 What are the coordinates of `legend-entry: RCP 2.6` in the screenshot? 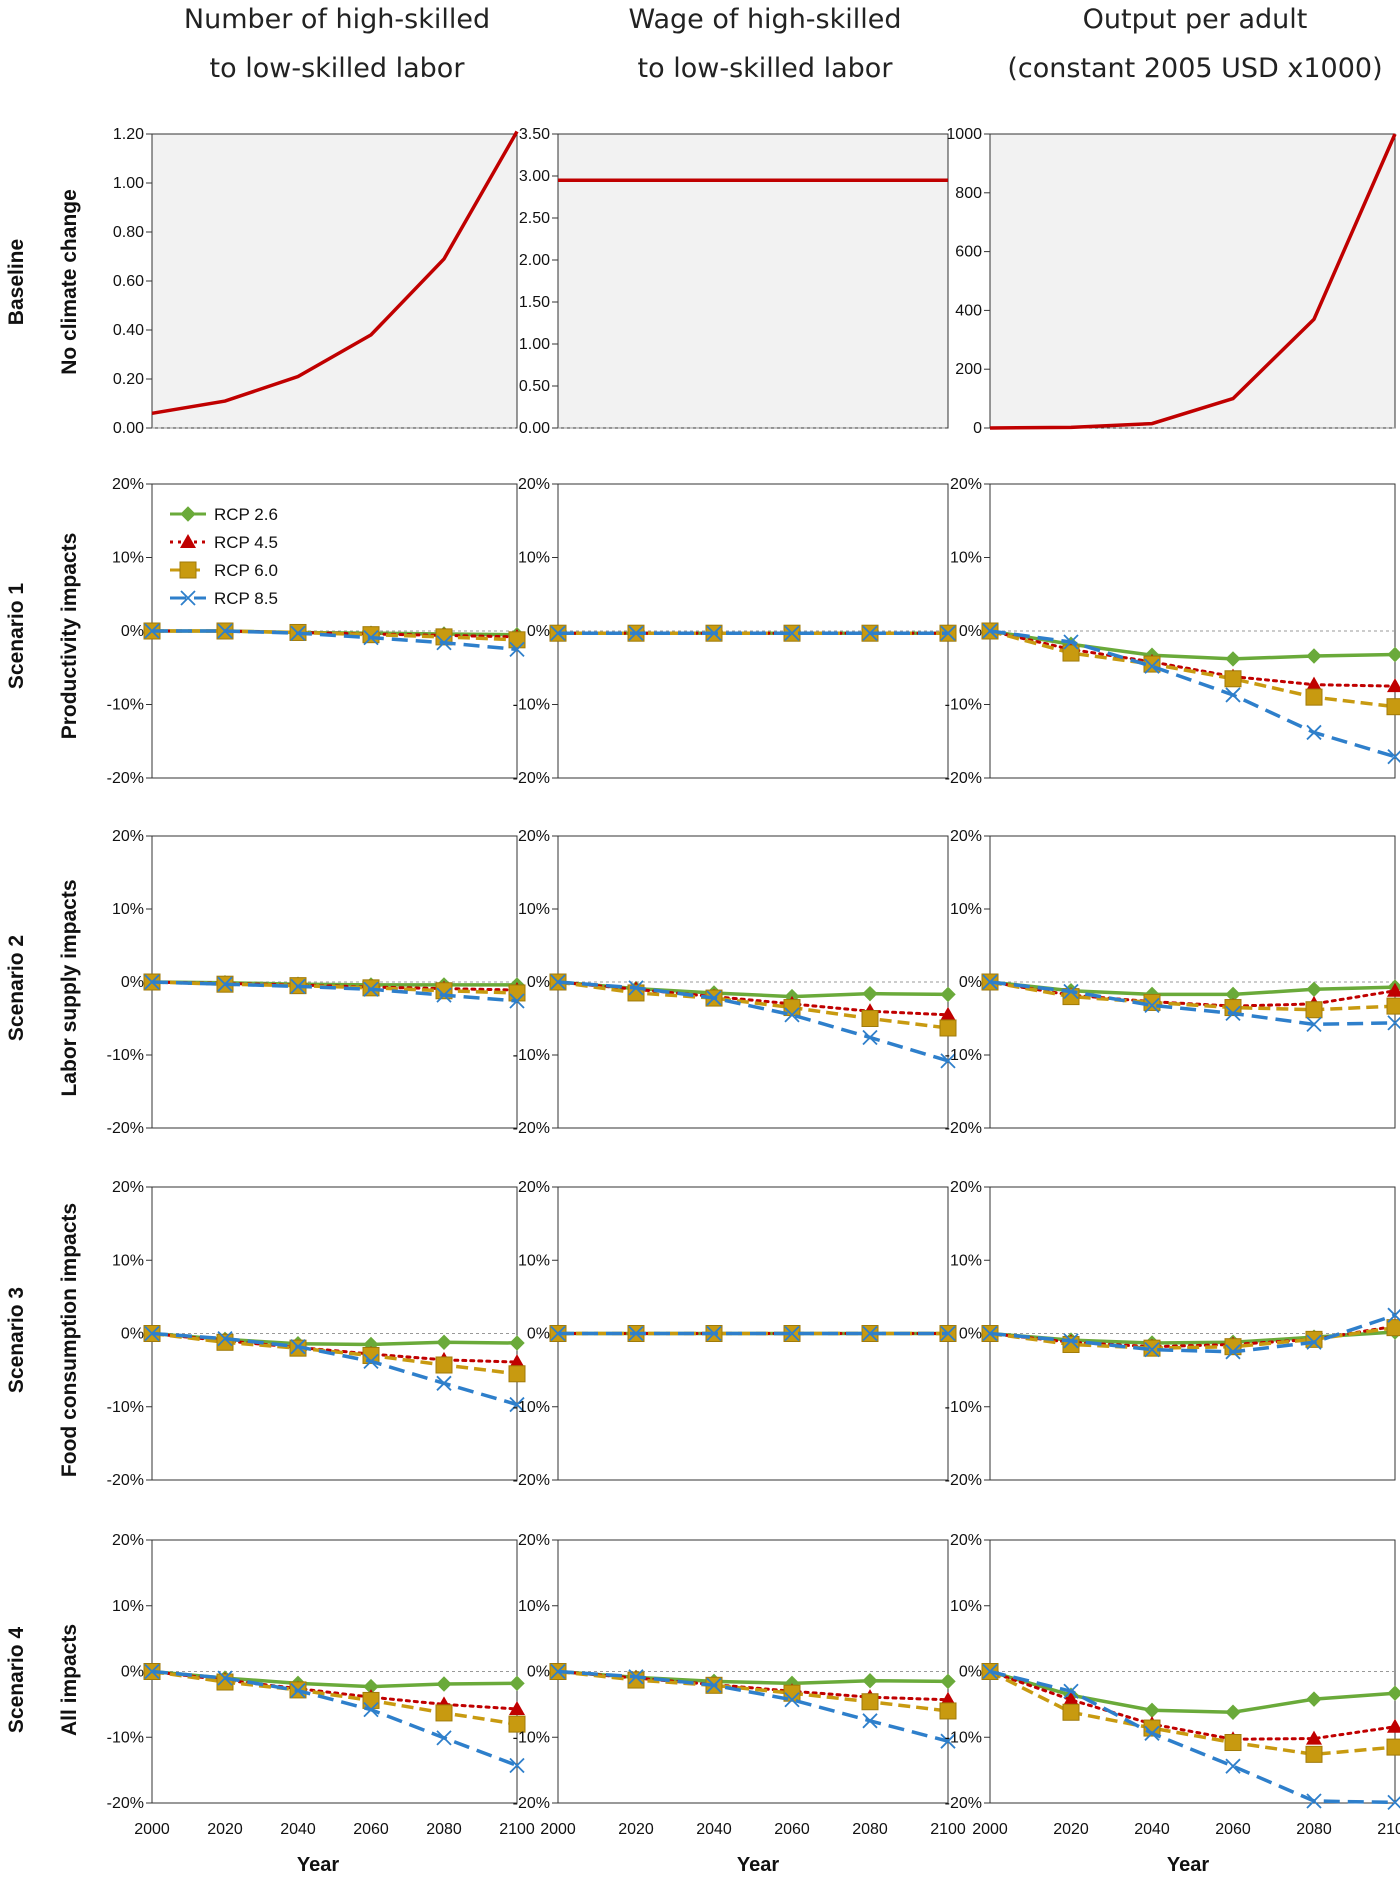 It's located at (224, 514).